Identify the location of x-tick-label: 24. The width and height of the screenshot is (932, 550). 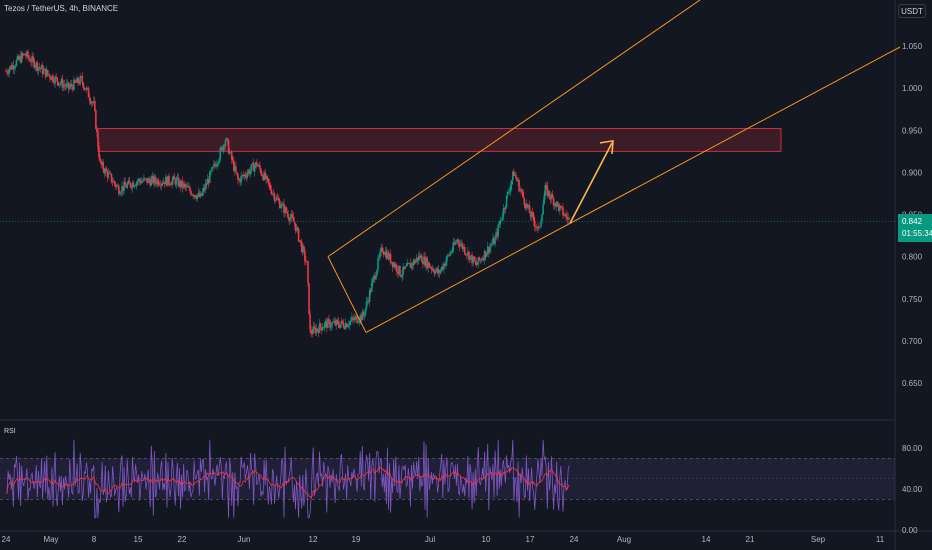
(6, 539).